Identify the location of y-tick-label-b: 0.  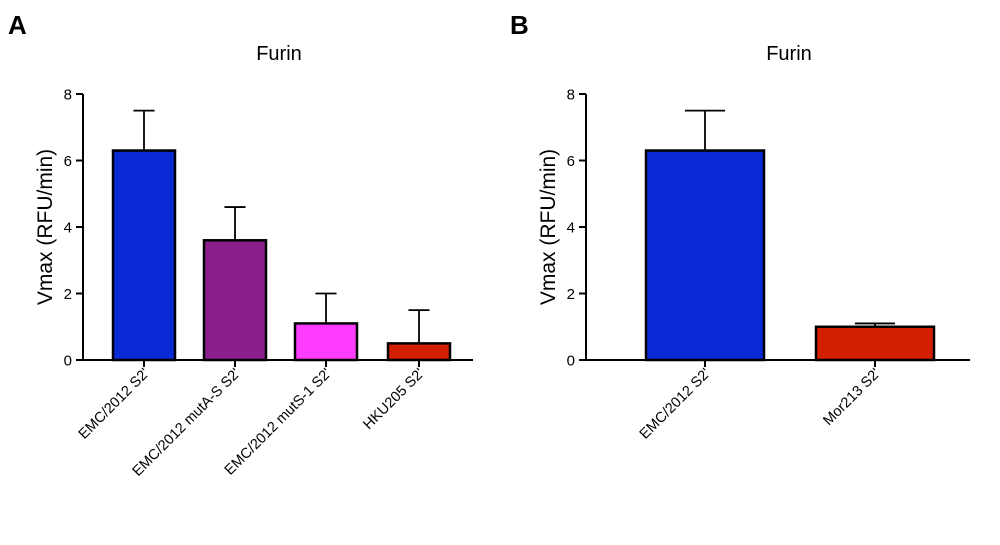
(571, 361).